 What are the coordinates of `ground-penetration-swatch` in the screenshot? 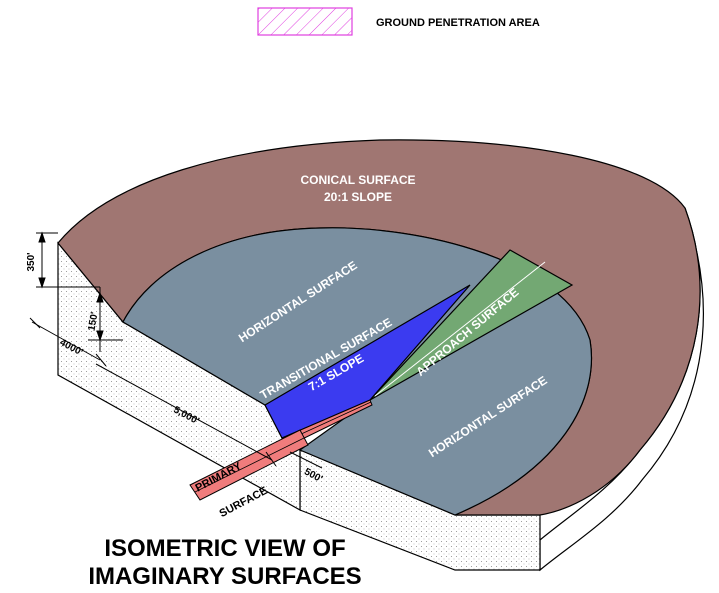 It's located at (305, 21).